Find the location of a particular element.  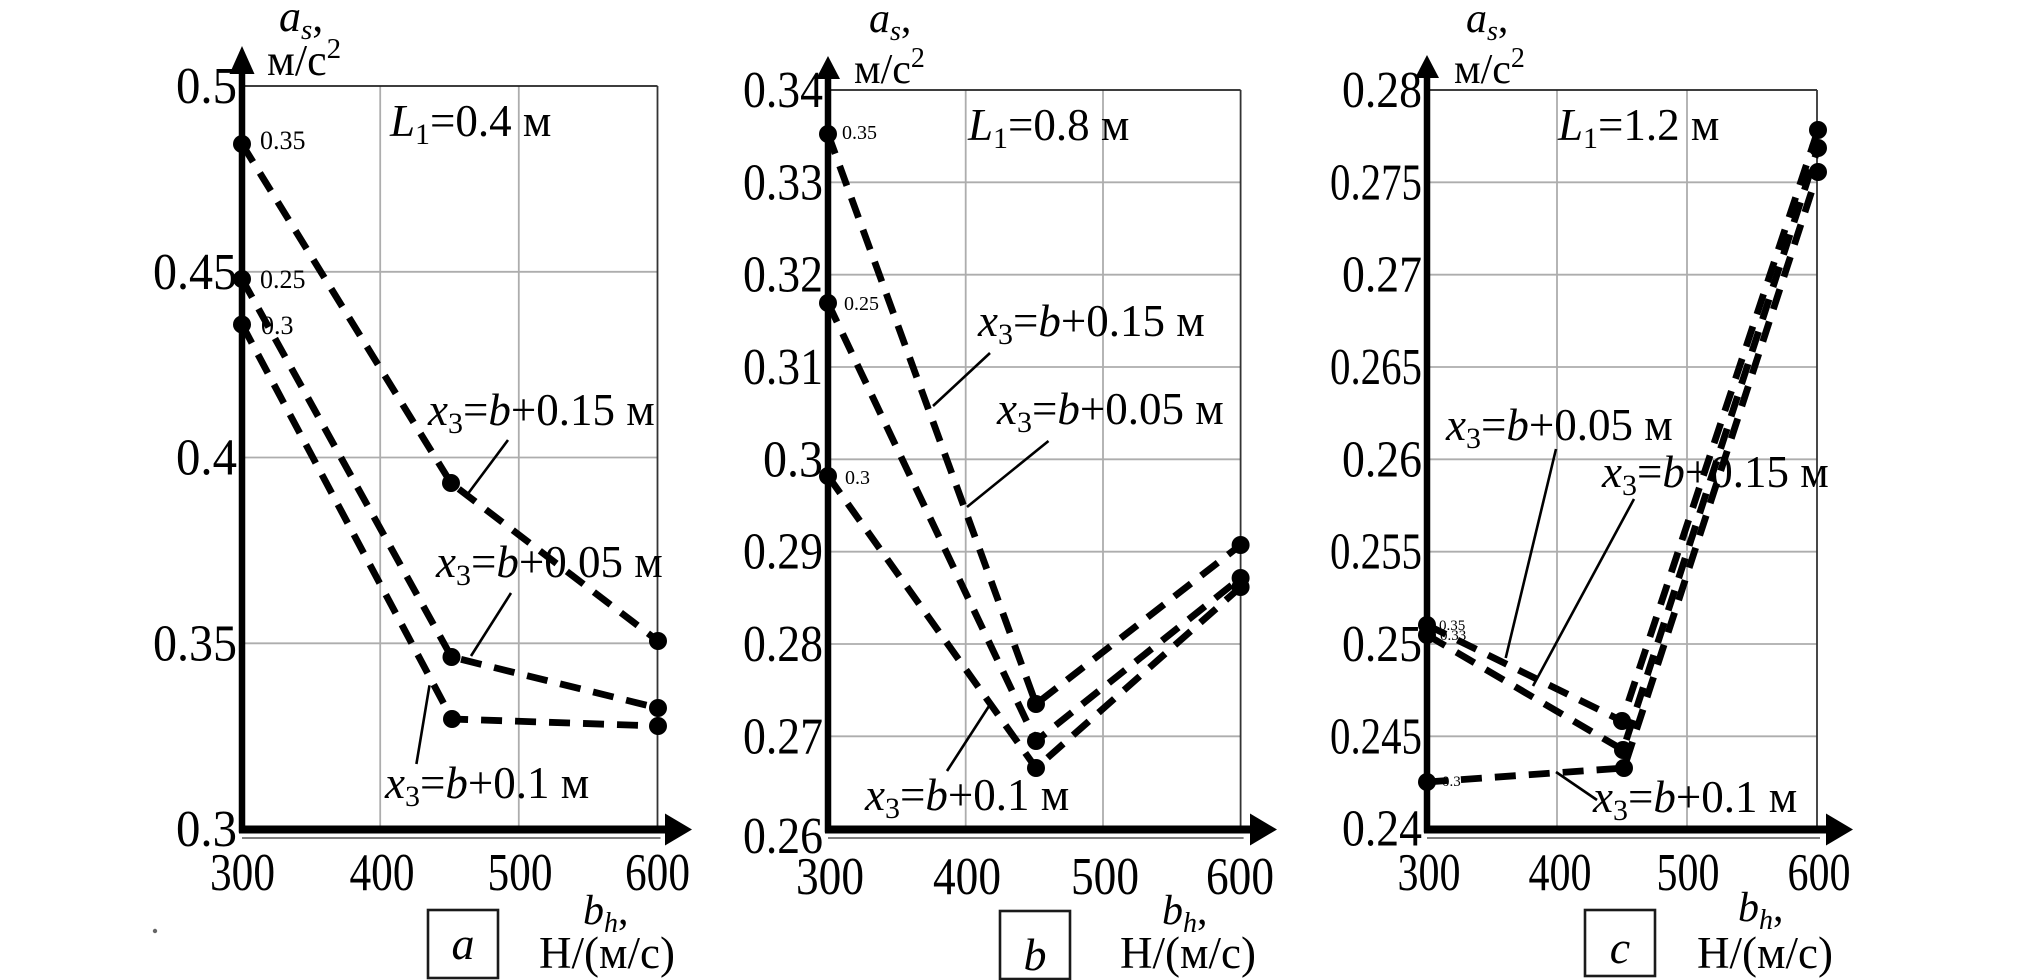

svg-text: 0.34 is located at coordinates (783, 90).